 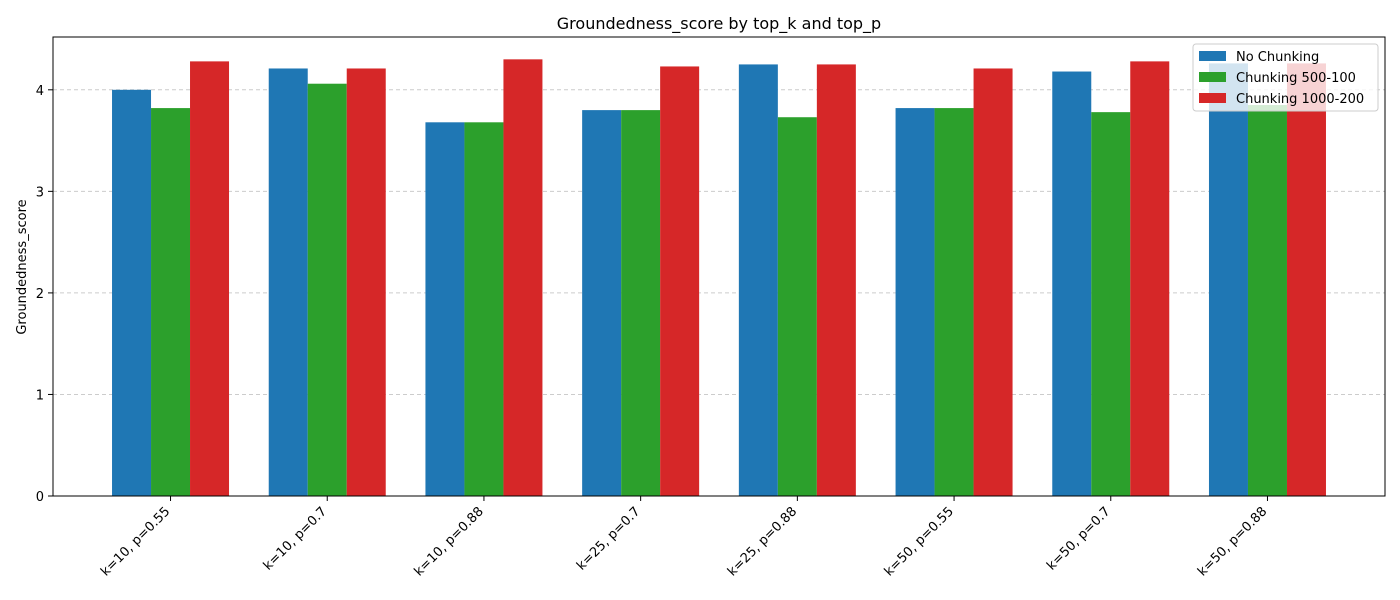 I want to click on x-tick-label: k=25, p=0.7, so click(x=608, y=538).